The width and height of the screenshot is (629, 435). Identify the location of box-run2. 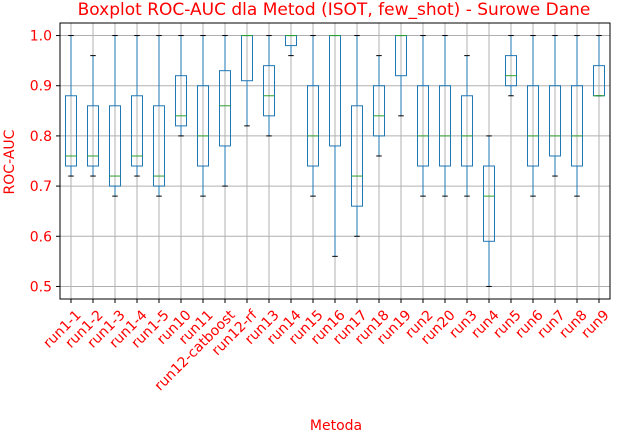
(423, 116).